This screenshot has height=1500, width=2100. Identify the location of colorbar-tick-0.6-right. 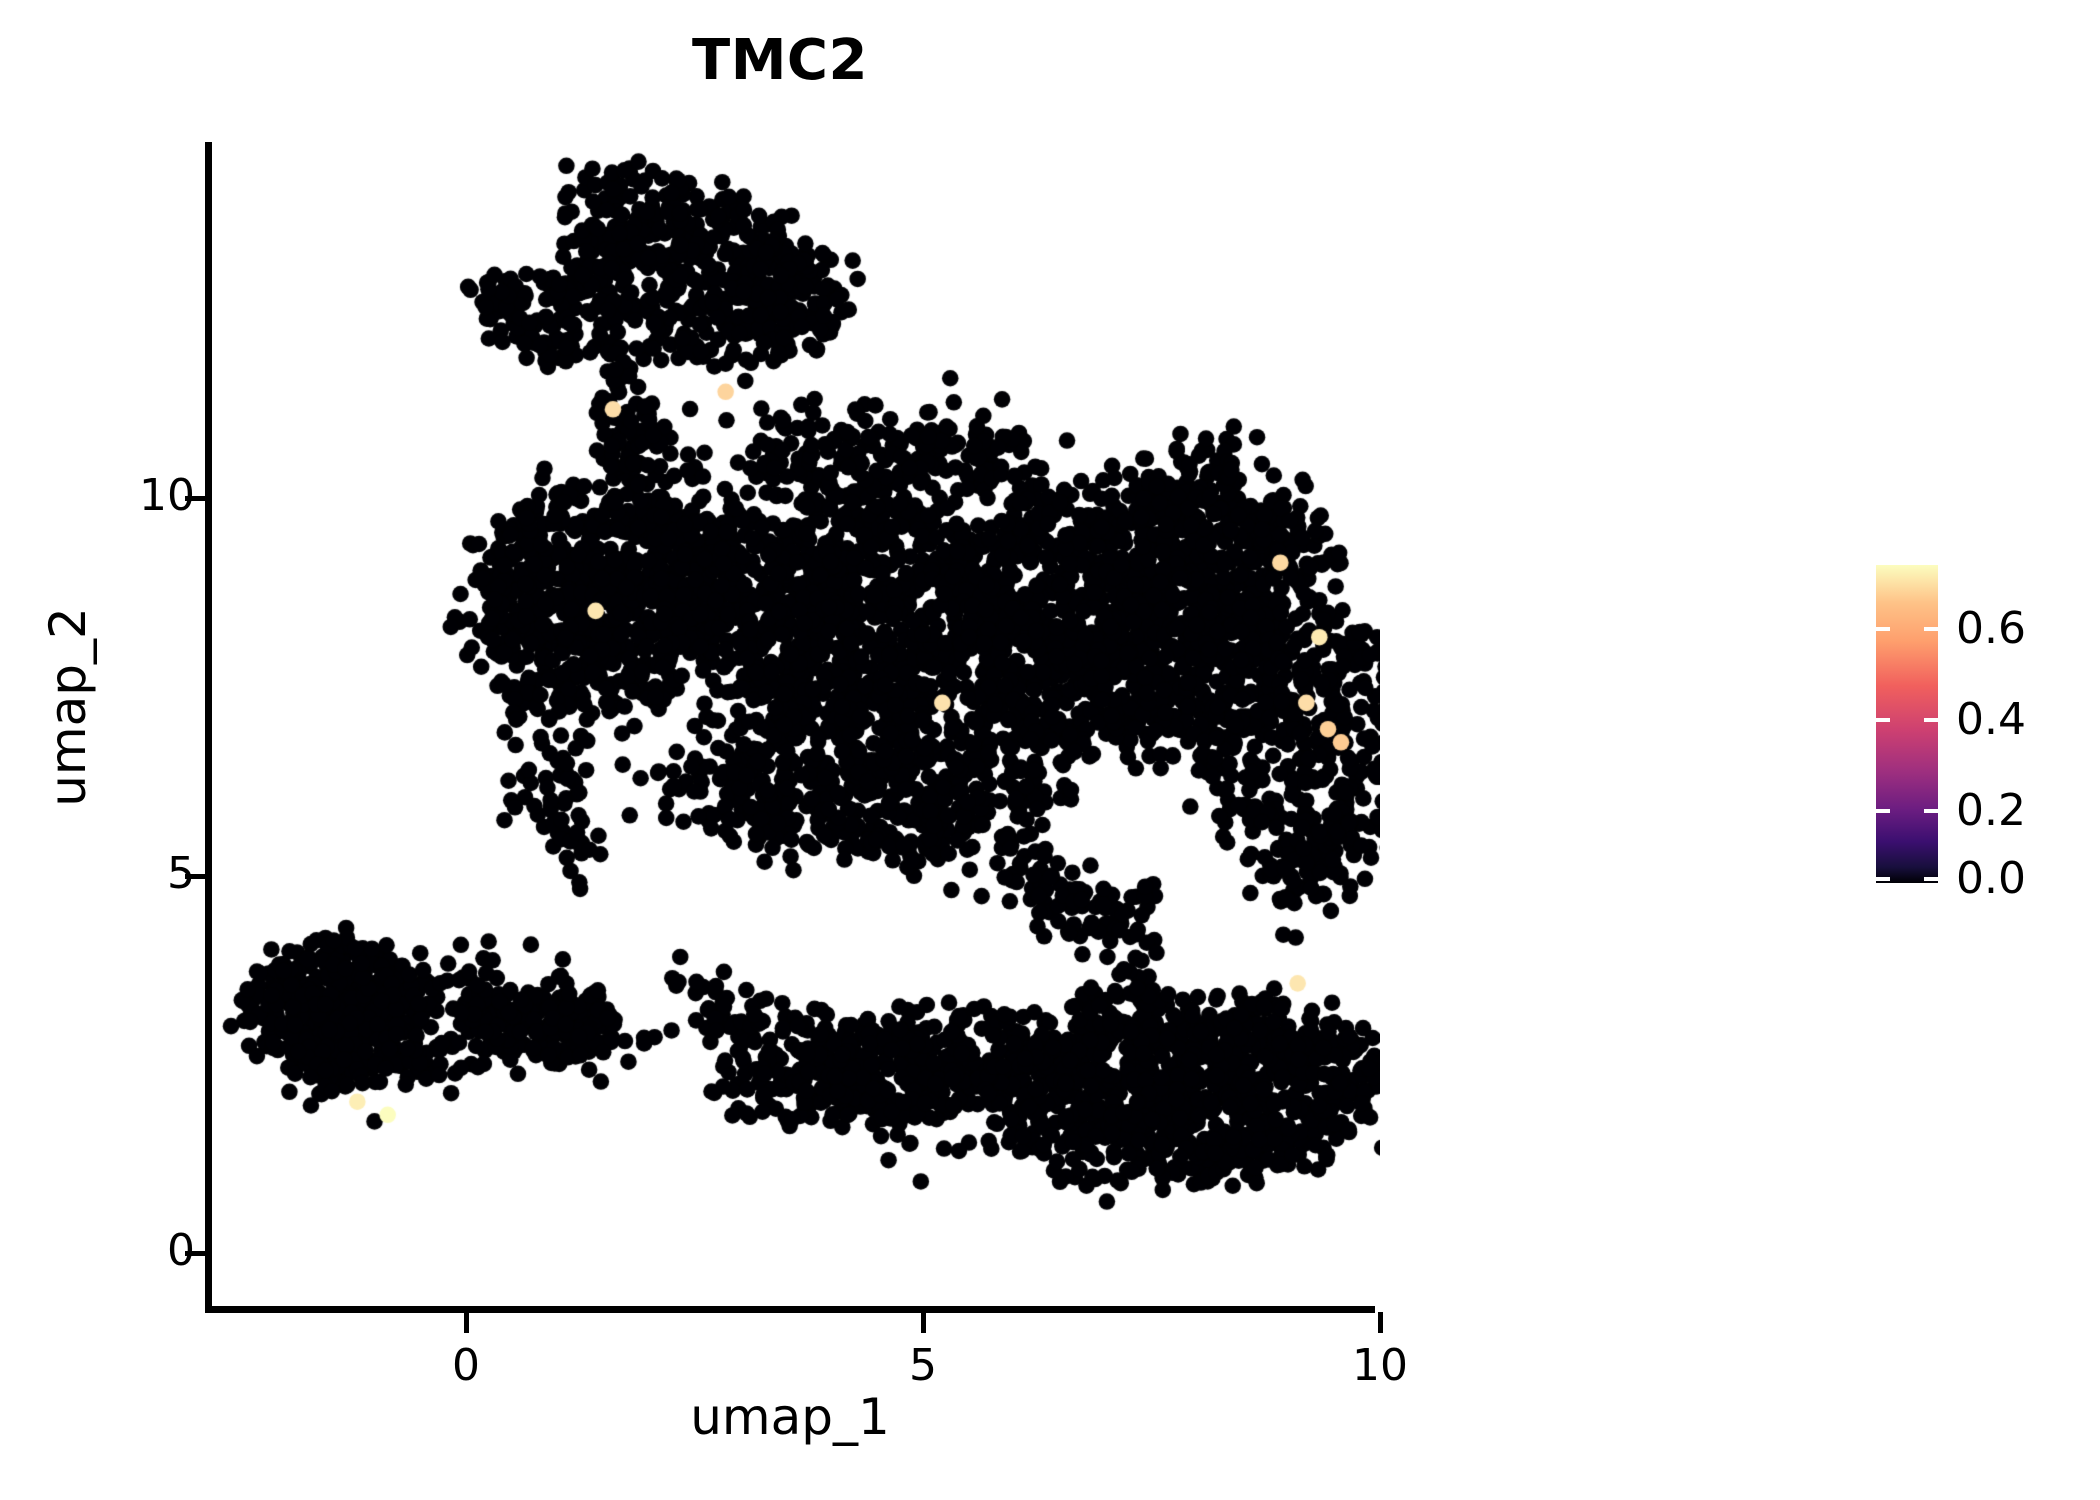
(1931, 629).